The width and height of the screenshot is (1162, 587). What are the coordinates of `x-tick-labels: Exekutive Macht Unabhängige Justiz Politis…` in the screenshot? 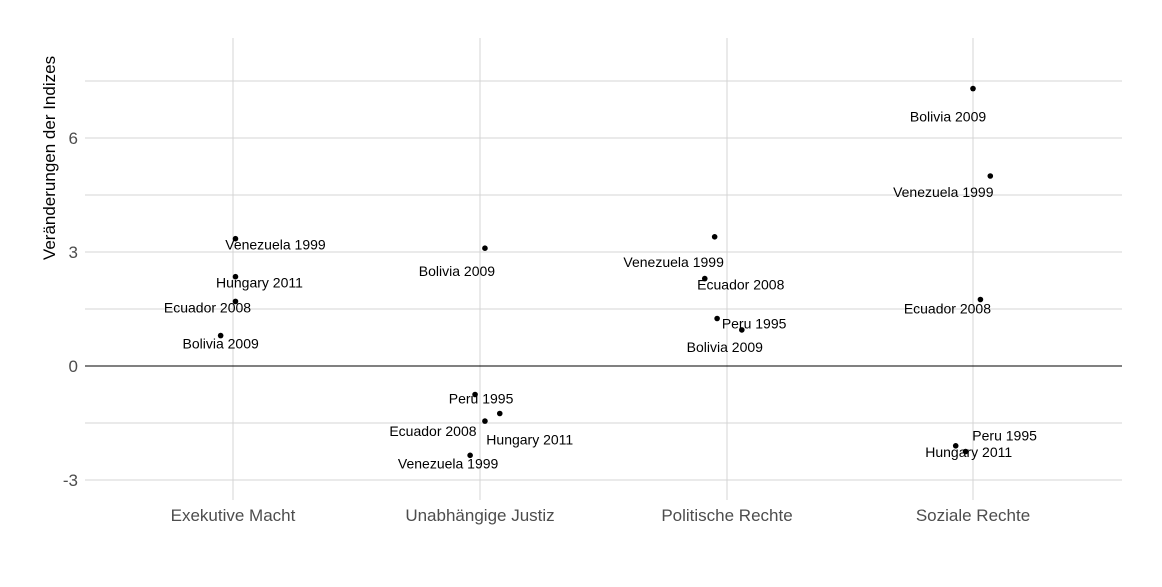 It's located at (601, 515).